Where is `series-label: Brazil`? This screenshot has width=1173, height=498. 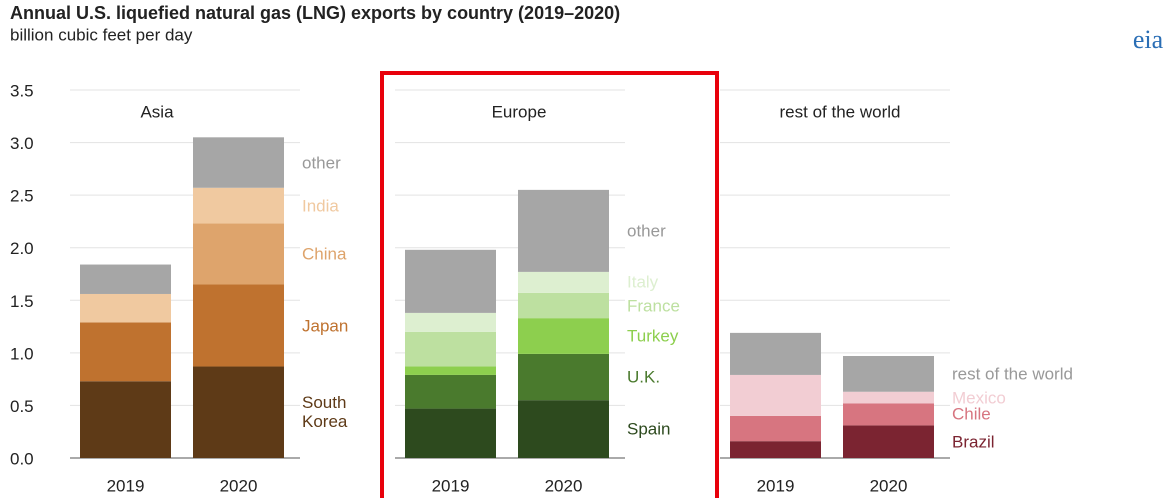 series-label: Brazil is located at coordinates (973, 442).